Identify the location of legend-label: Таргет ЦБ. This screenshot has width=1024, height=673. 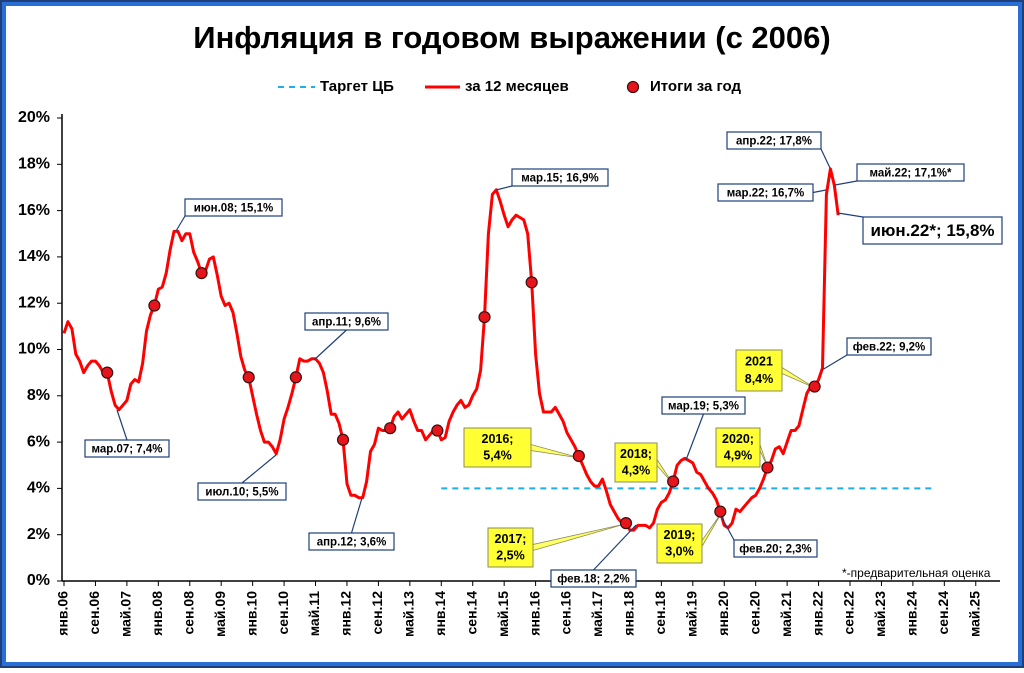
(357, 86).